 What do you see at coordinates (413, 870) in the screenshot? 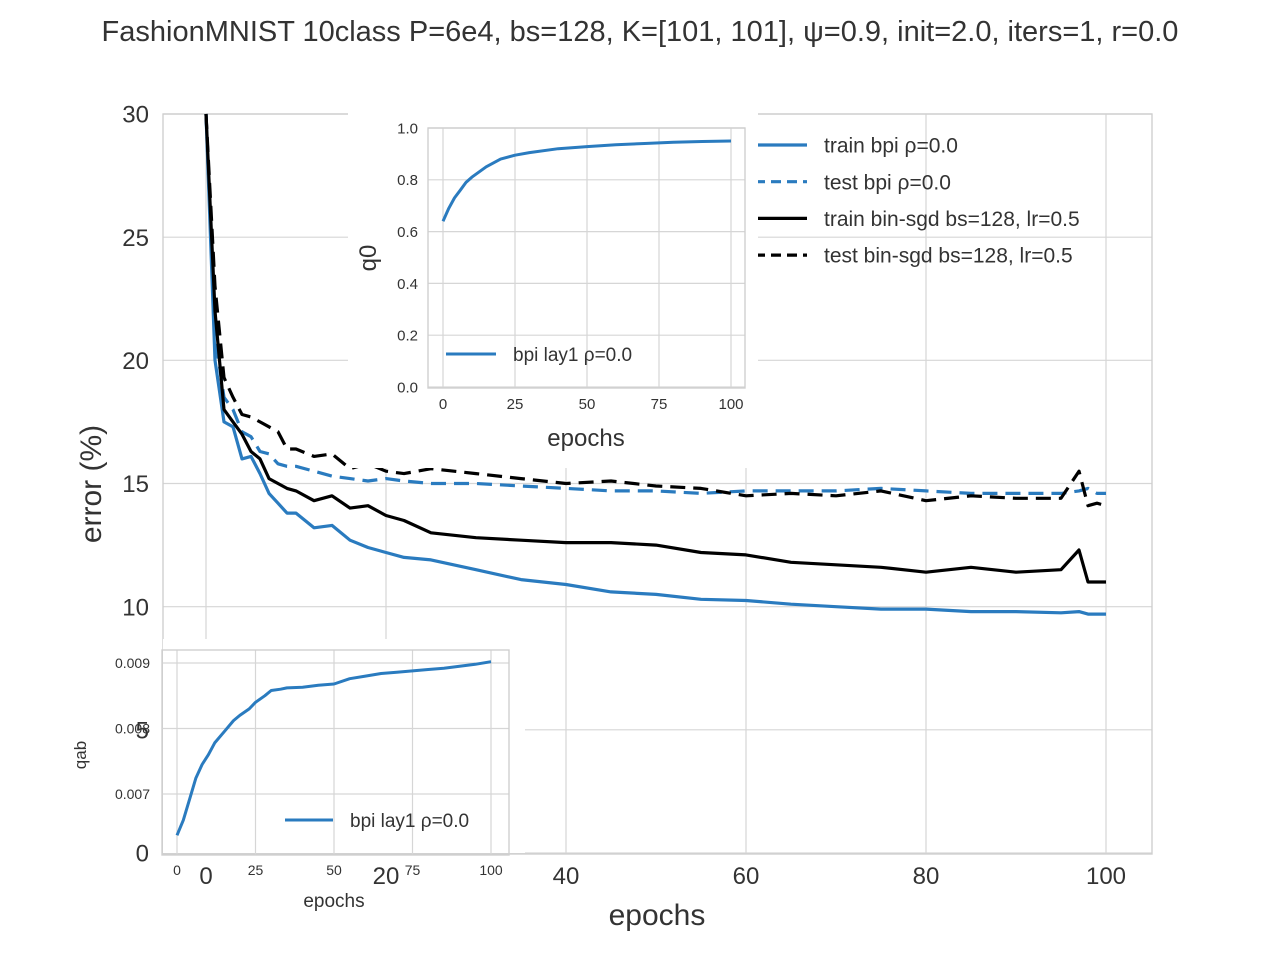
I see `inset-qab-x-tick-label: 75` at bounding box center [413, 870].